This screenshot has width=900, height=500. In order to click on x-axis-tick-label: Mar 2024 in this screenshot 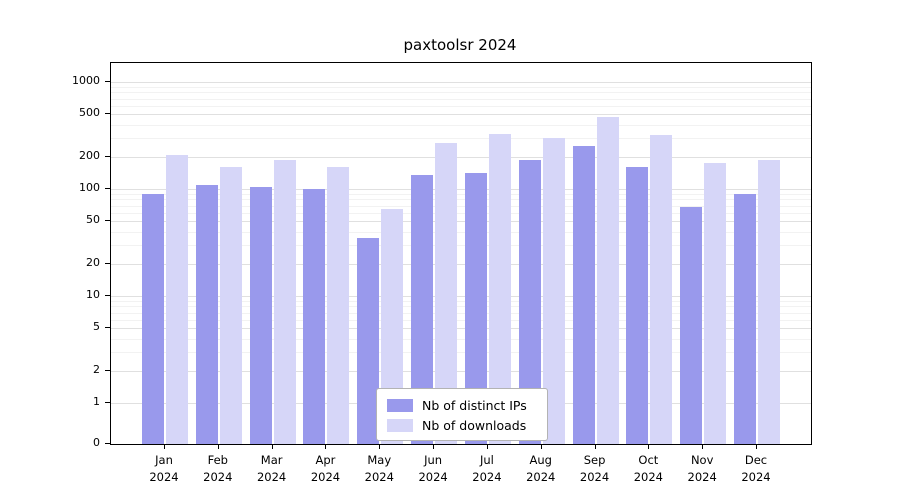, I will do `click(271, 468)`.